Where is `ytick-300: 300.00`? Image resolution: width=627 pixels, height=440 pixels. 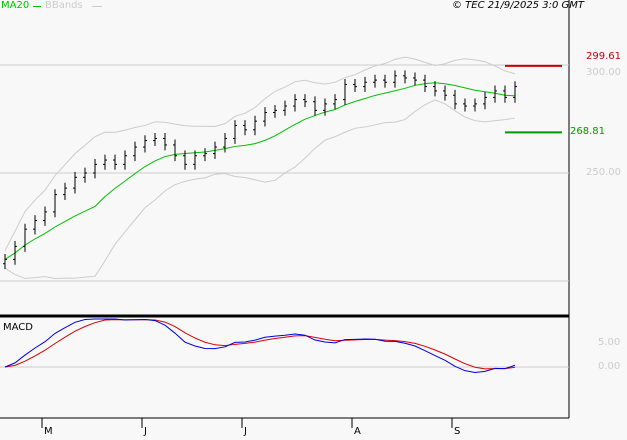
ytick-300: 300.00 is located at coordinates (603, 72).